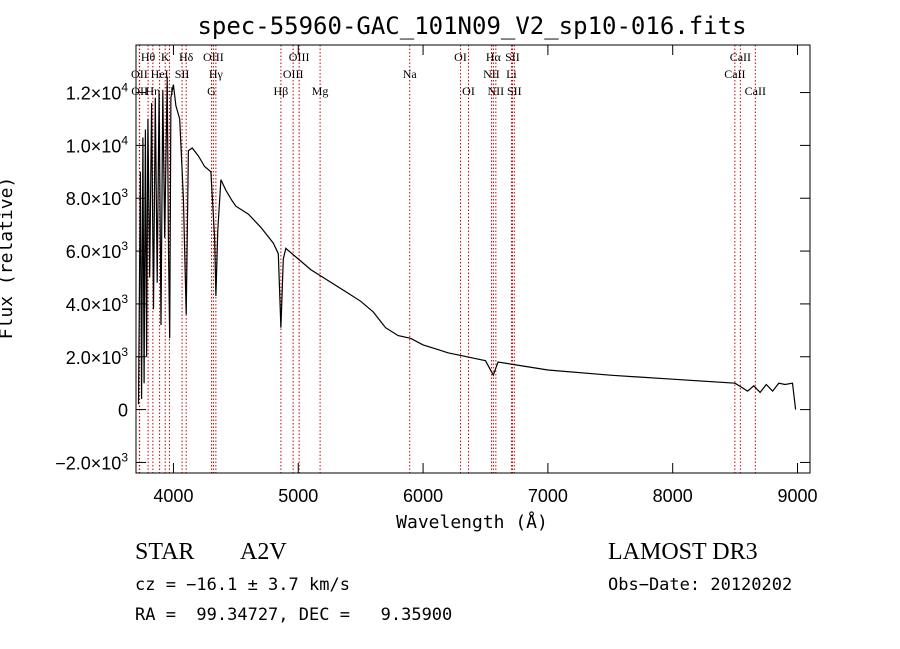 This screenshot has width=900, height=649. What do you see at coordinates (423, 496) in the screenshot?
I see `x-tick-label: 6000` at bounding box center [423, 496].